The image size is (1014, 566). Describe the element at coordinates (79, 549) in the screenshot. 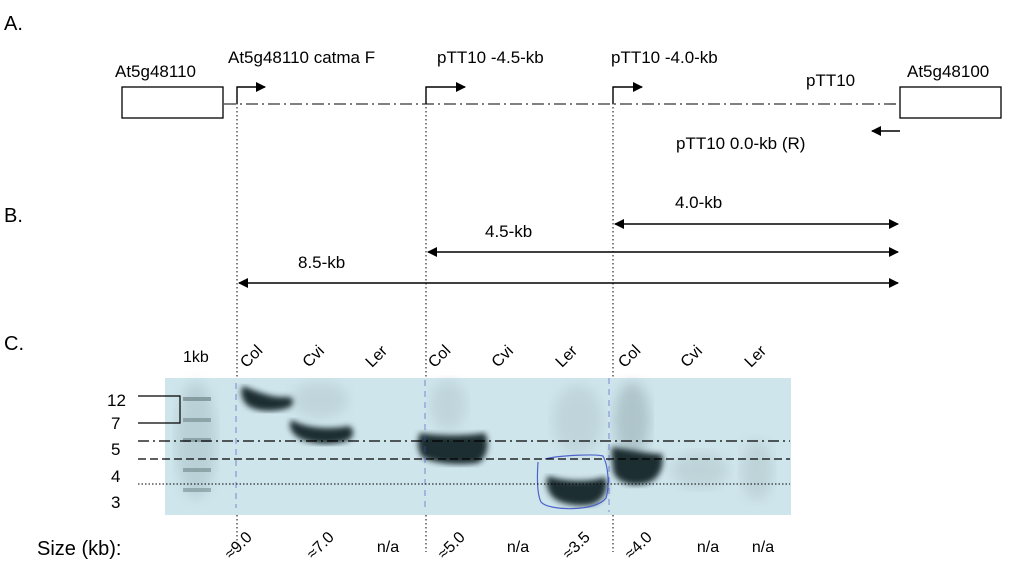

I see `size-row-label: Size (kb):` at that location.